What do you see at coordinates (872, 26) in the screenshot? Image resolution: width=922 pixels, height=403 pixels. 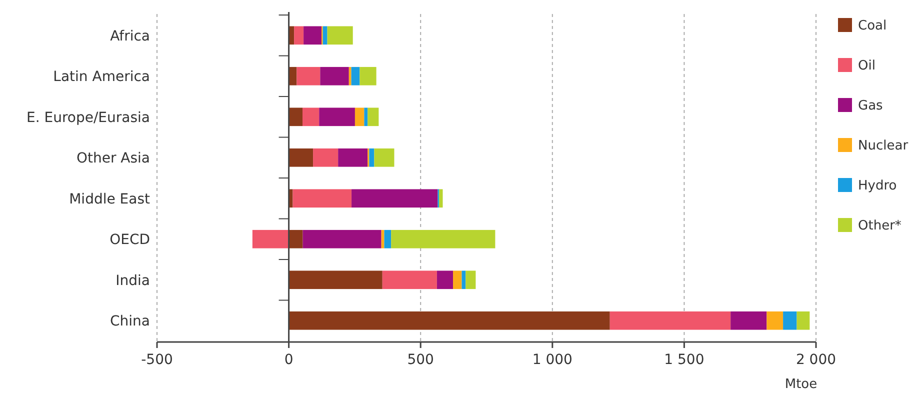 I see `legend-label: Coal` at bounding box center [872, 26].